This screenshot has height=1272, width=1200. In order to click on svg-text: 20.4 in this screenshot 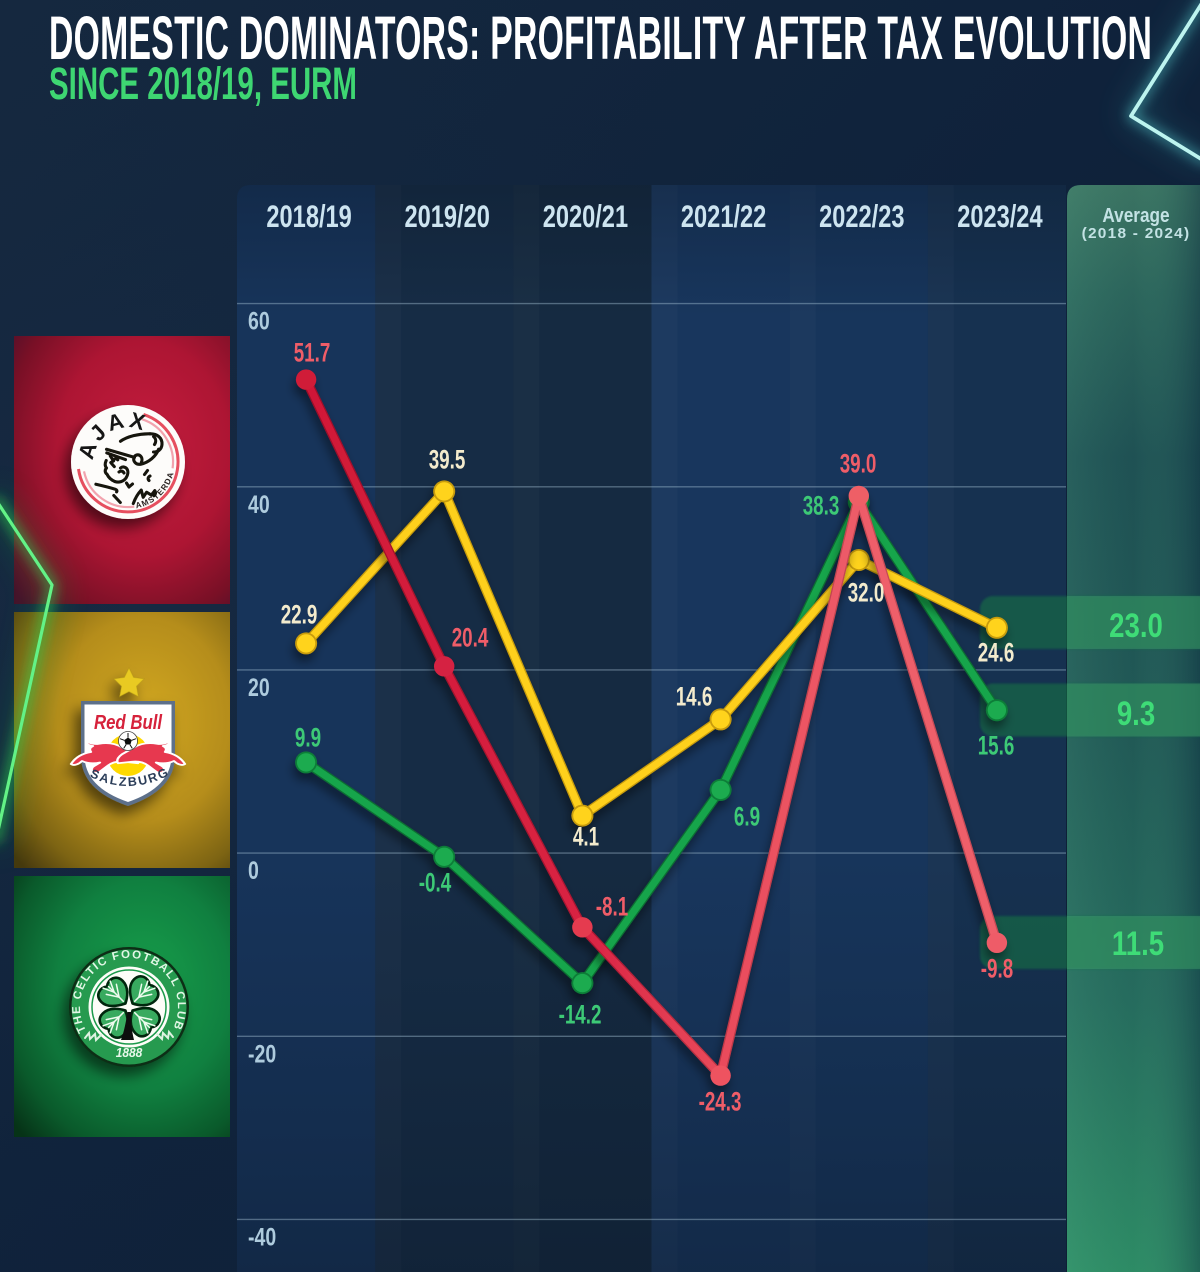, I will do `click(470, 637)`.